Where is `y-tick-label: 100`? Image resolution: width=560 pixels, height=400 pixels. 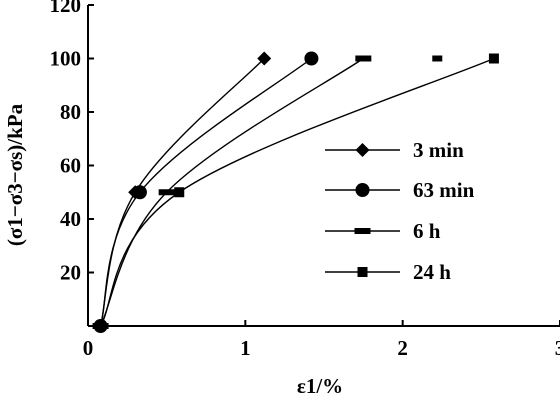
y-tick-label: 100 is located at coordinates (66, 59).